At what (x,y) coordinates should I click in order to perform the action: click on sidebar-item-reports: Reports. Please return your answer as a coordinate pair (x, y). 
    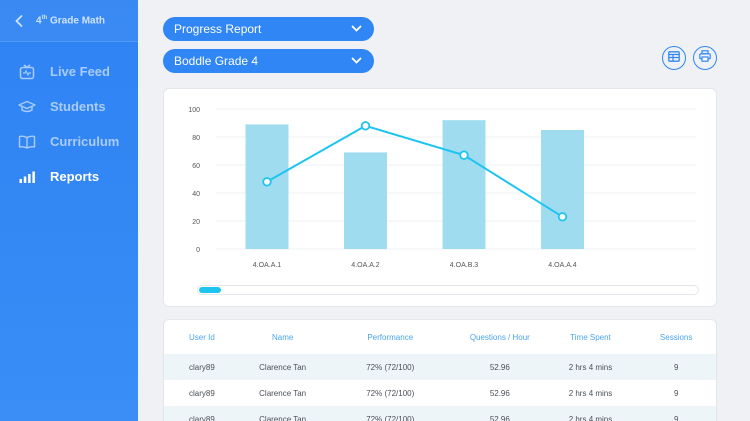
    Looking at the image, I should click on (69, 176).